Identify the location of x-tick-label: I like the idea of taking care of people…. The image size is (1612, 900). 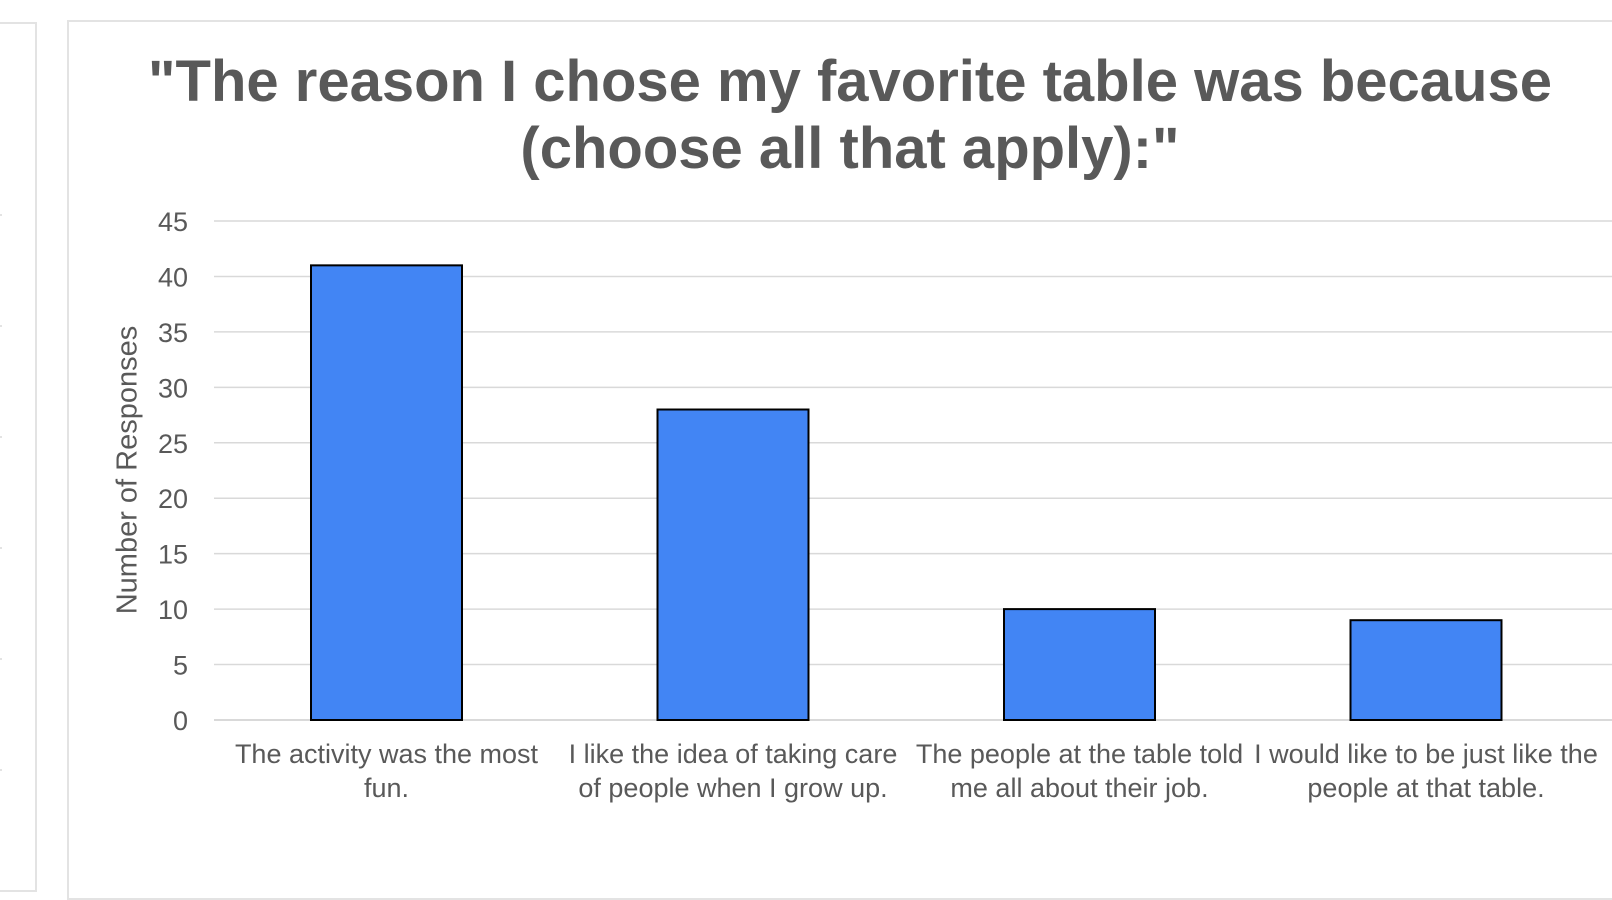
(733, 771).